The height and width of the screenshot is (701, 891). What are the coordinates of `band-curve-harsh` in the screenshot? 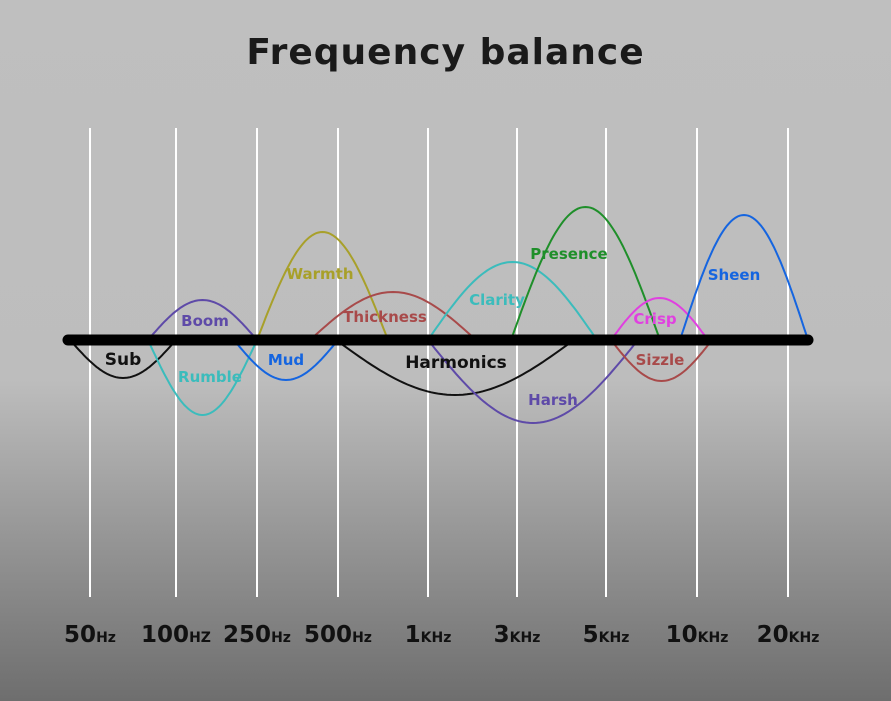 It's located at (533, 382).